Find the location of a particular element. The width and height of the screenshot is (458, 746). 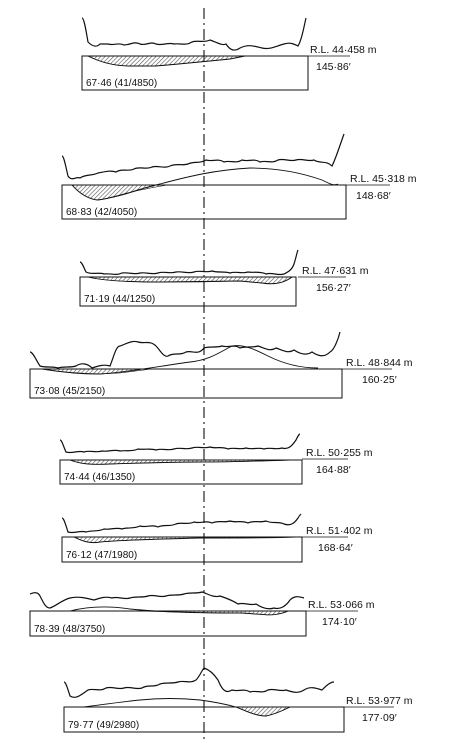

cross-section-6: 76·12 (47/1980) R.L. 51·402 m 168·64′ is located at coordinates (217, 538).